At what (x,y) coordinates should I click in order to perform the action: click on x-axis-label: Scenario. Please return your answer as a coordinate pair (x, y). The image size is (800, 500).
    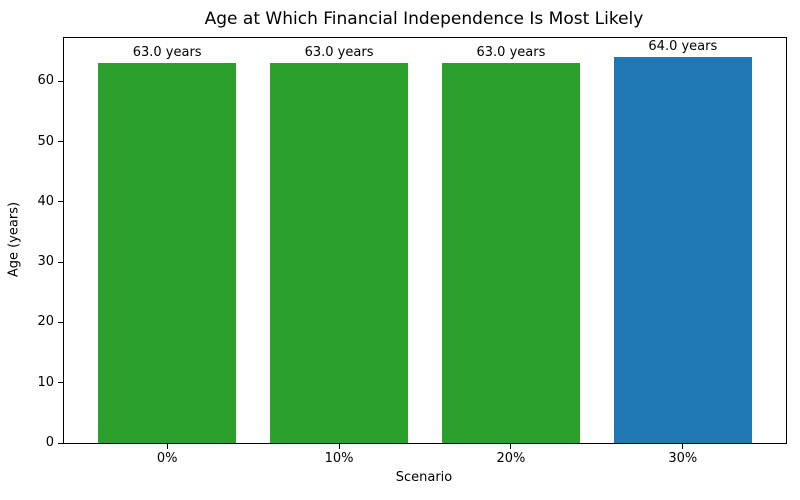
    Looking at the image, I should click on (424, 477).